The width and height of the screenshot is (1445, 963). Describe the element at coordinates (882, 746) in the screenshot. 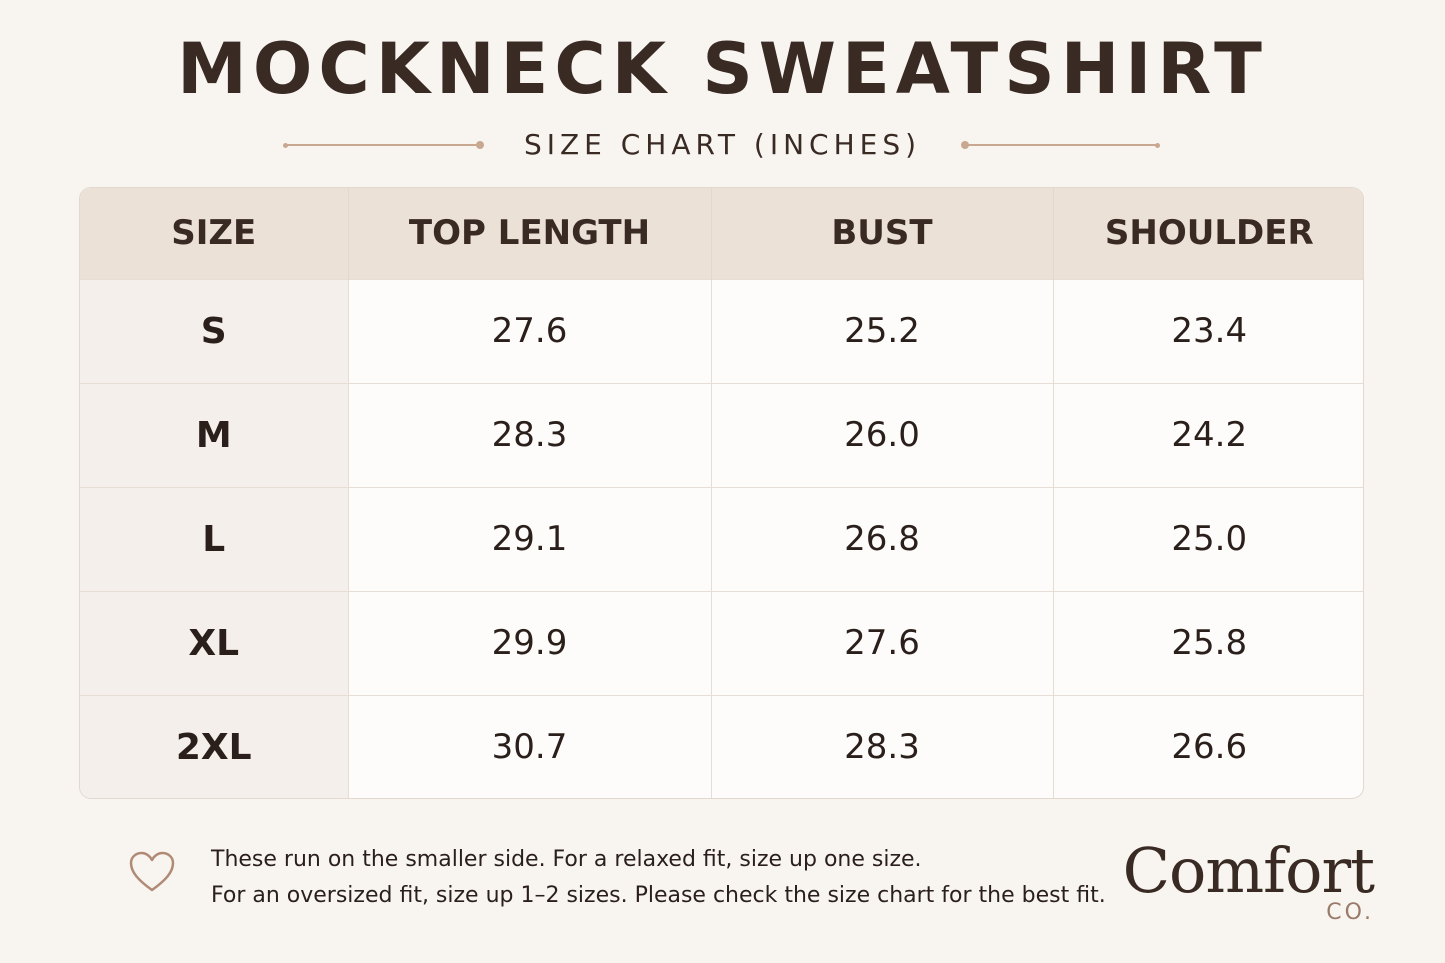

I see `bust-cell: 28.3` at that location.